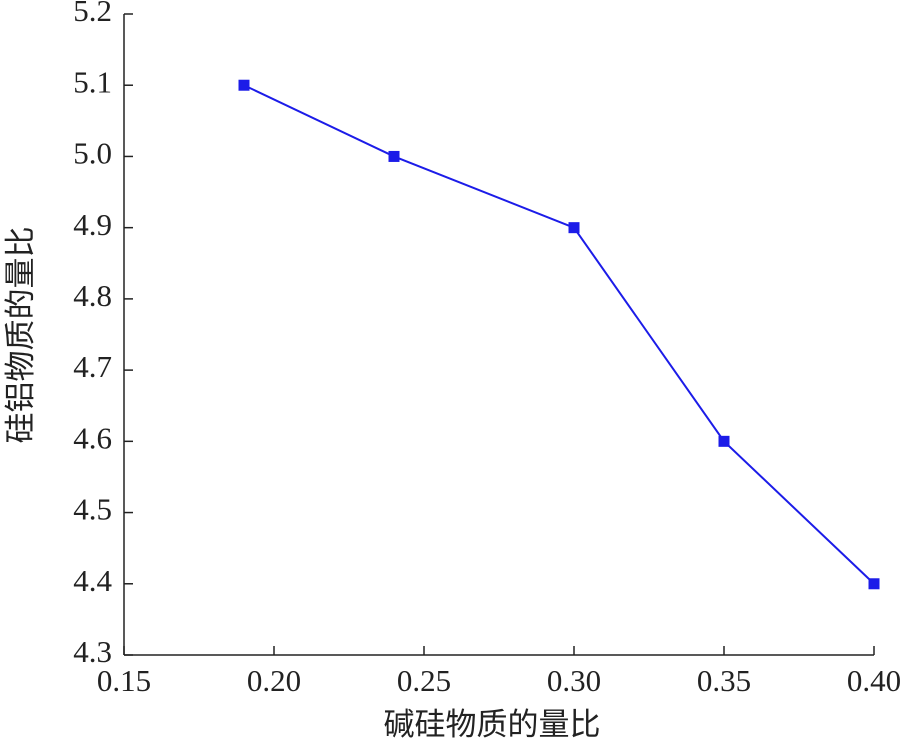 This screenshot has width=900, height=750. What do you see at coordinates (92, 153) in the screenshot?
I see `y-tick-label: 5.0` at bounding box center [92, 153].